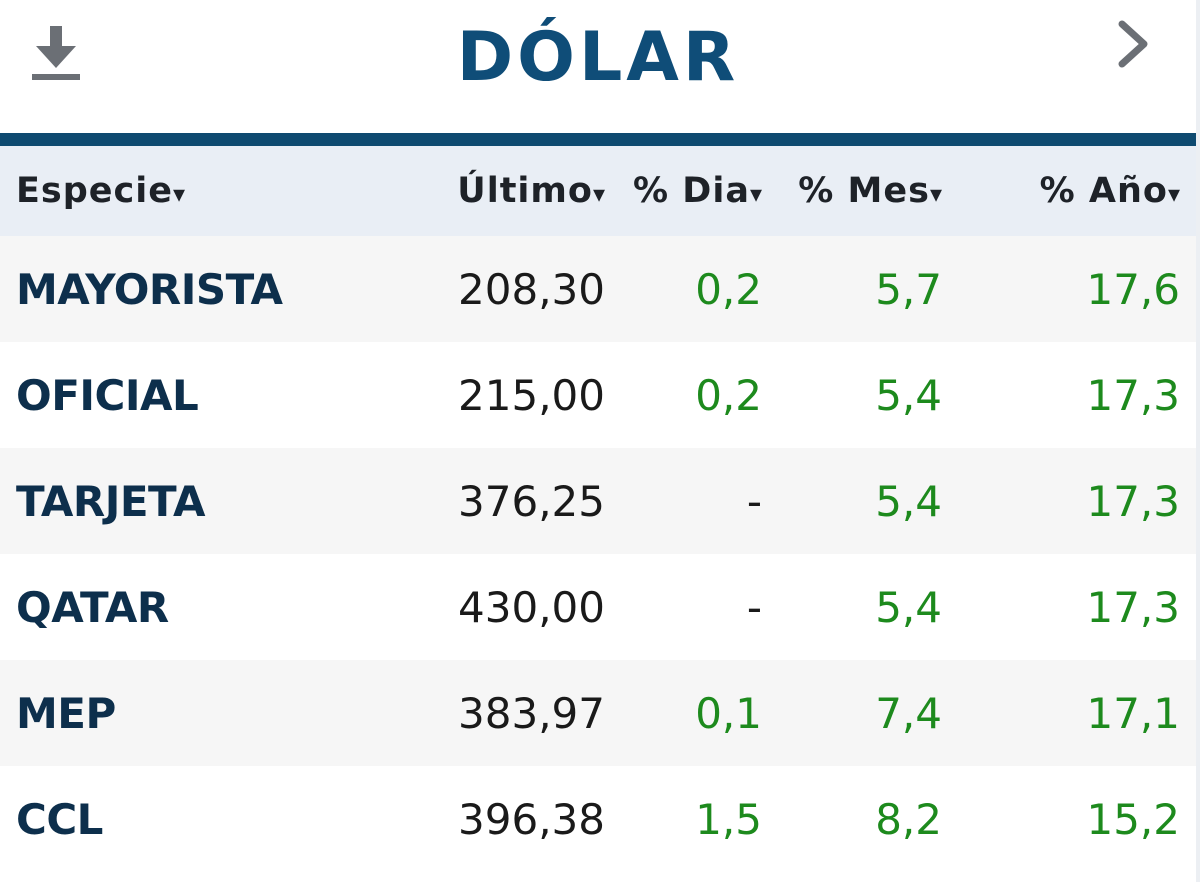 The image size is (1200, 882). Describe the element at coordinates (92, 607) in the screenshot. I see `cell-especie: QATAR` at that location.